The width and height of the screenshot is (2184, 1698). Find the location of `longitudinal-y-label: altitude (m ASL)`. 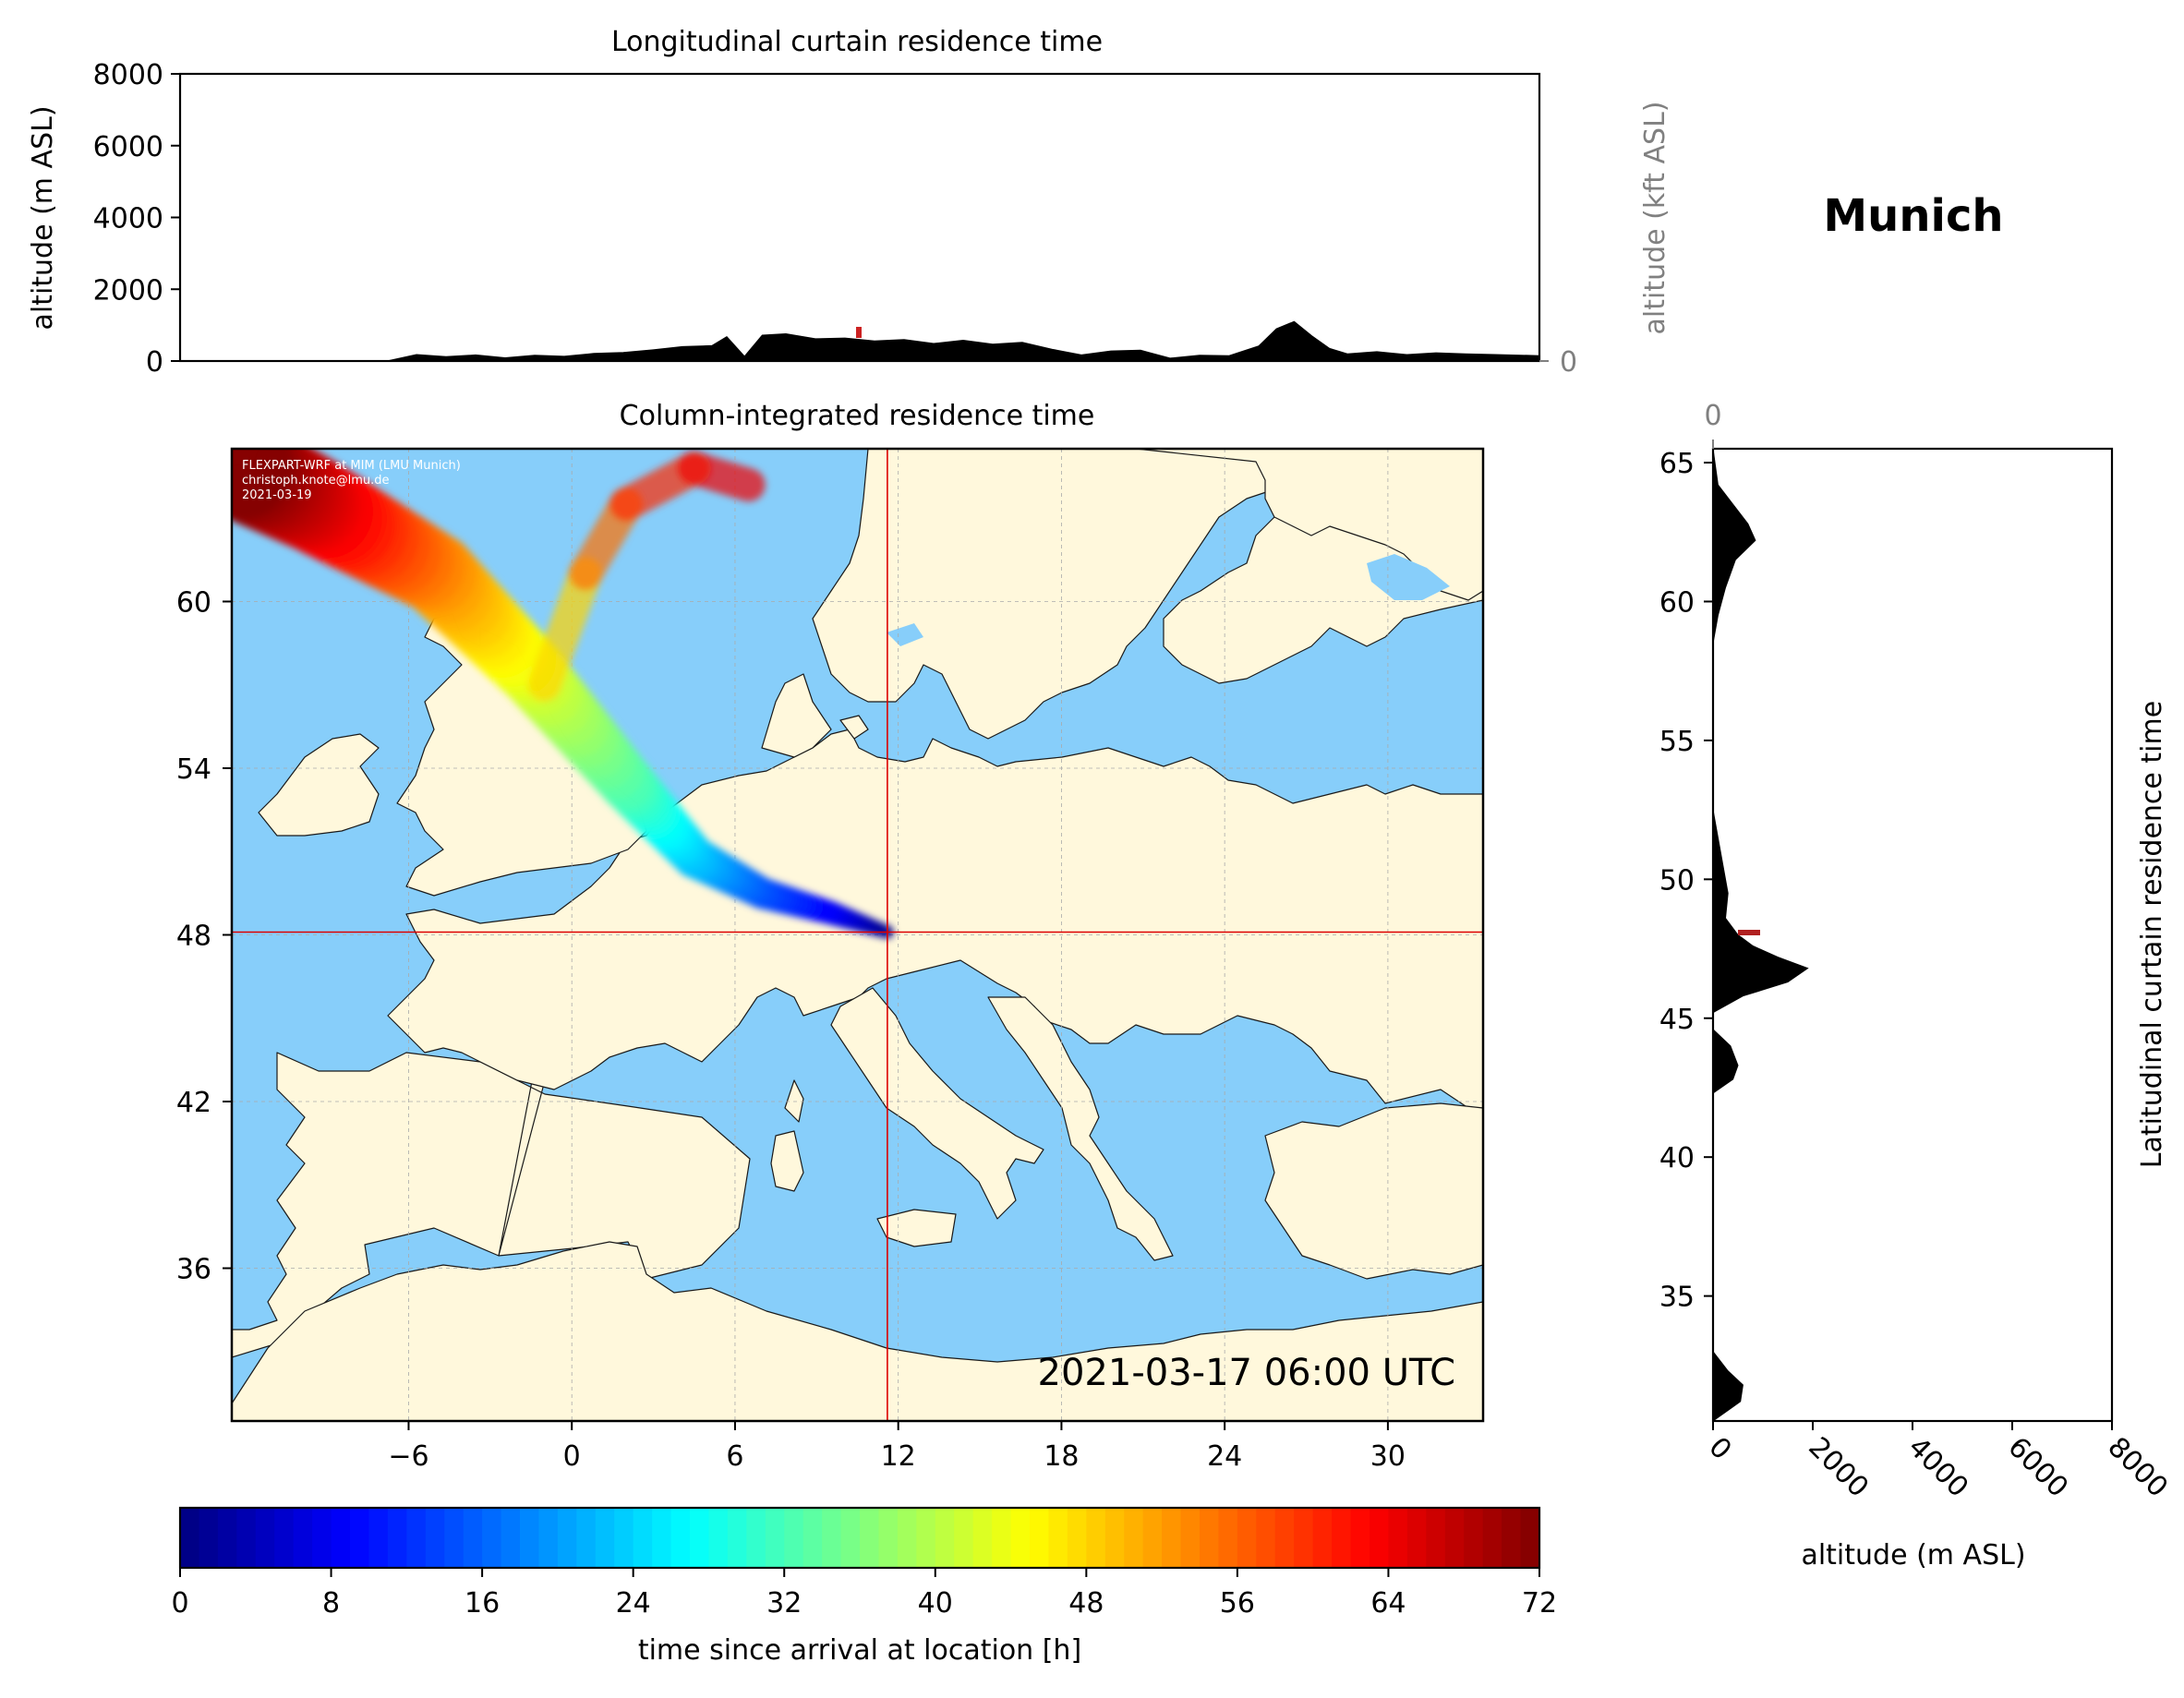

longitudinal-y-label: altitude (m ASL) is located at coordinates (43, 217).